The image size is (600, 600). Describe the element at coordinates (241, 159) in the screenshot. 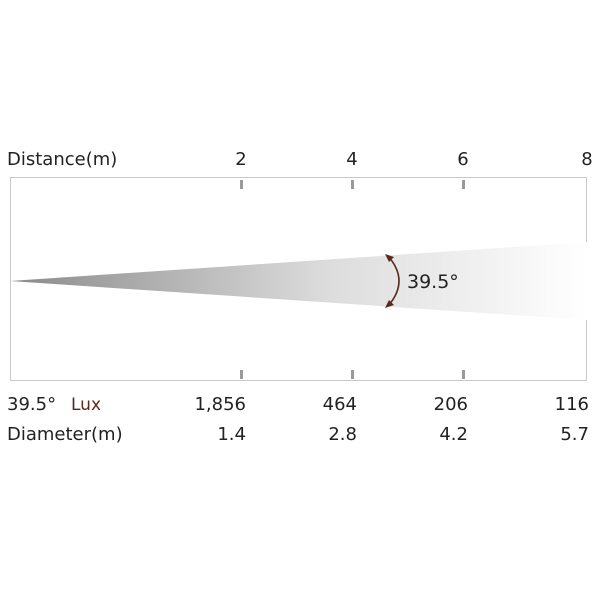

I see `distance-2: 2` at that location.